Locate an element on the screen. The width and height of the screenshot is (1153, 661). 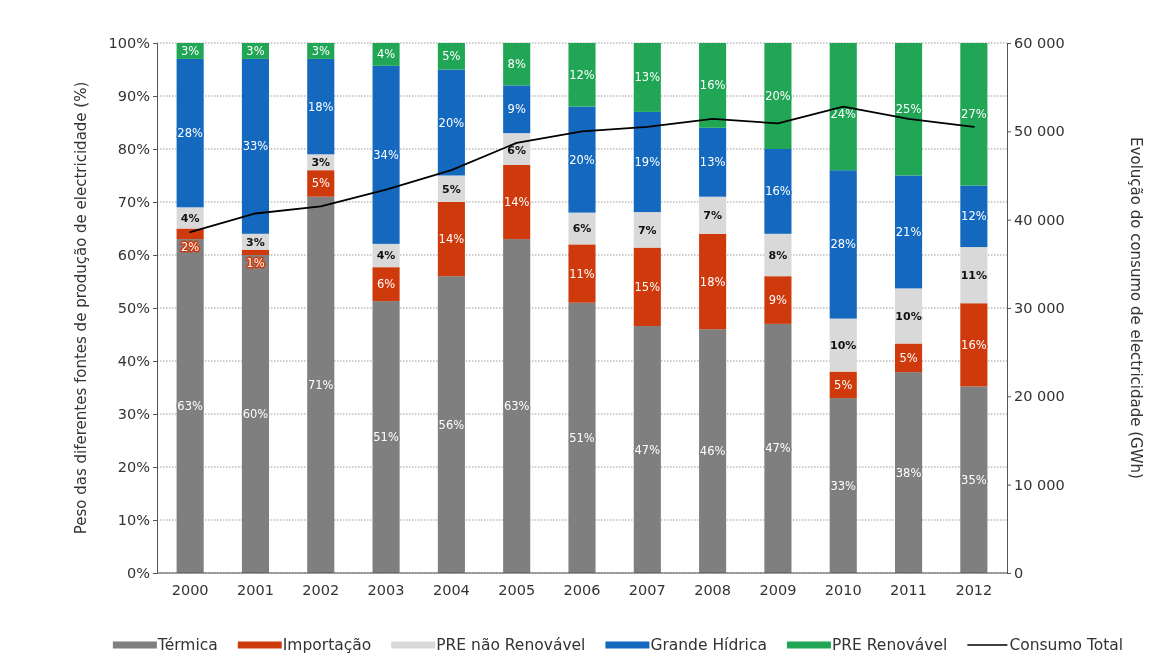
legend-label: PRE não Renovável is located at coordinates (511, 645).